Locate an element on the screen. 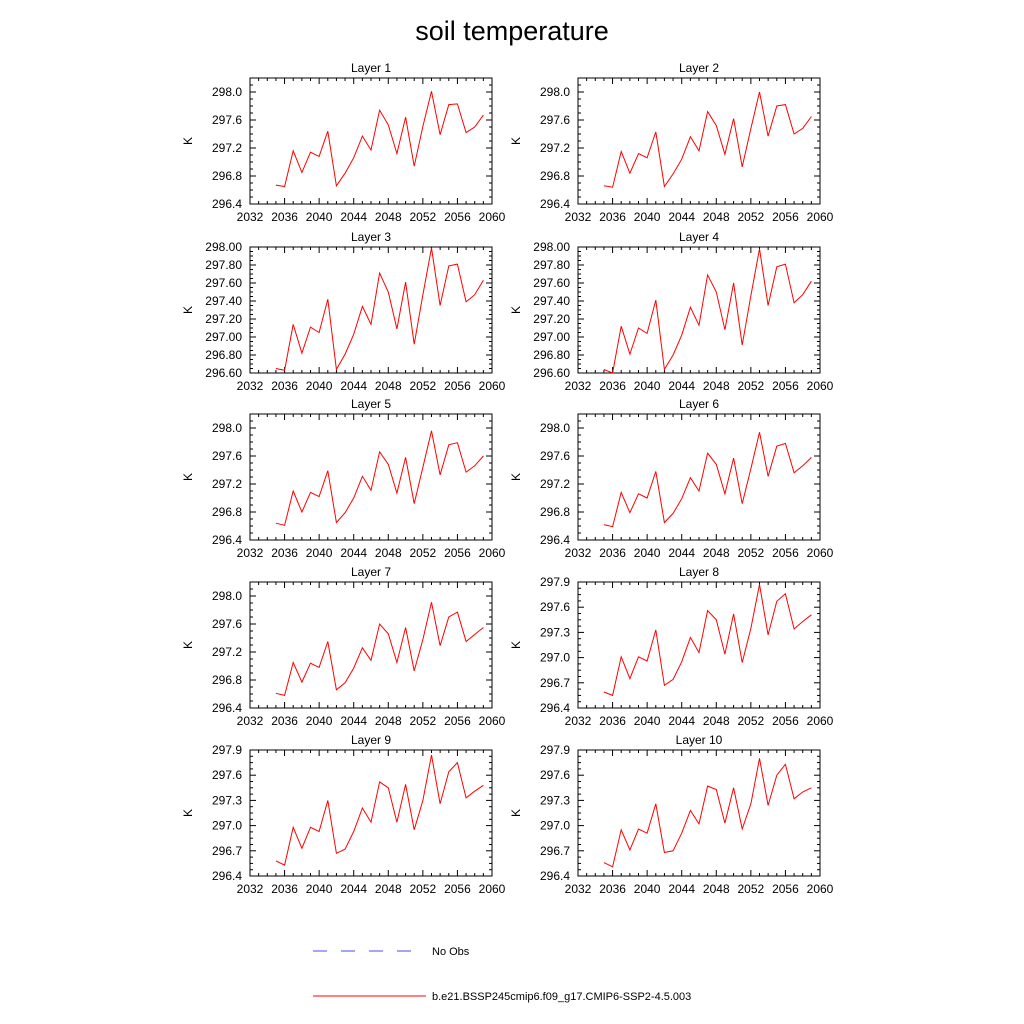  panel-title: Layer 10 is located at coordinates (699, 740).